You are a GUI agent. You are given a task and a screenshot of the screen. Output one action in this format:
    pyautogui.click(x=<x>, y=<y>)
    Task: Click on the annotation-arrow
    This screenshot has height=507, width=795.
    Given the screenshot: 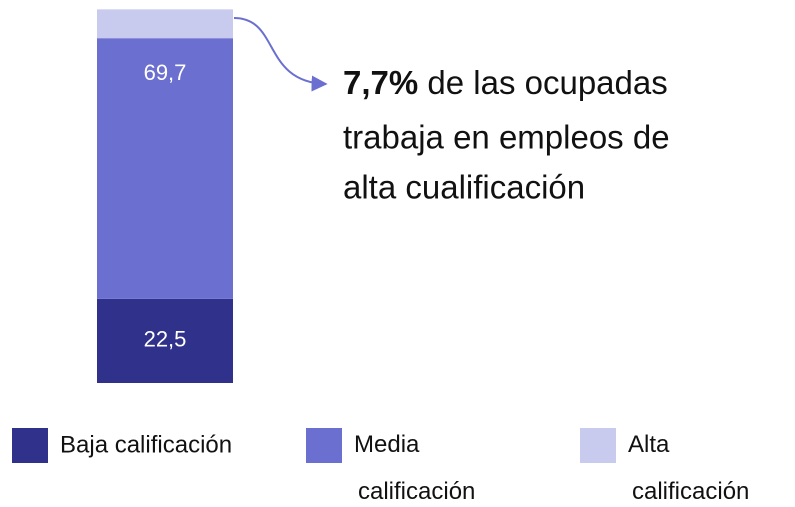 What is the action you would take?
    pyautogui.click(x=280, y=54)
    